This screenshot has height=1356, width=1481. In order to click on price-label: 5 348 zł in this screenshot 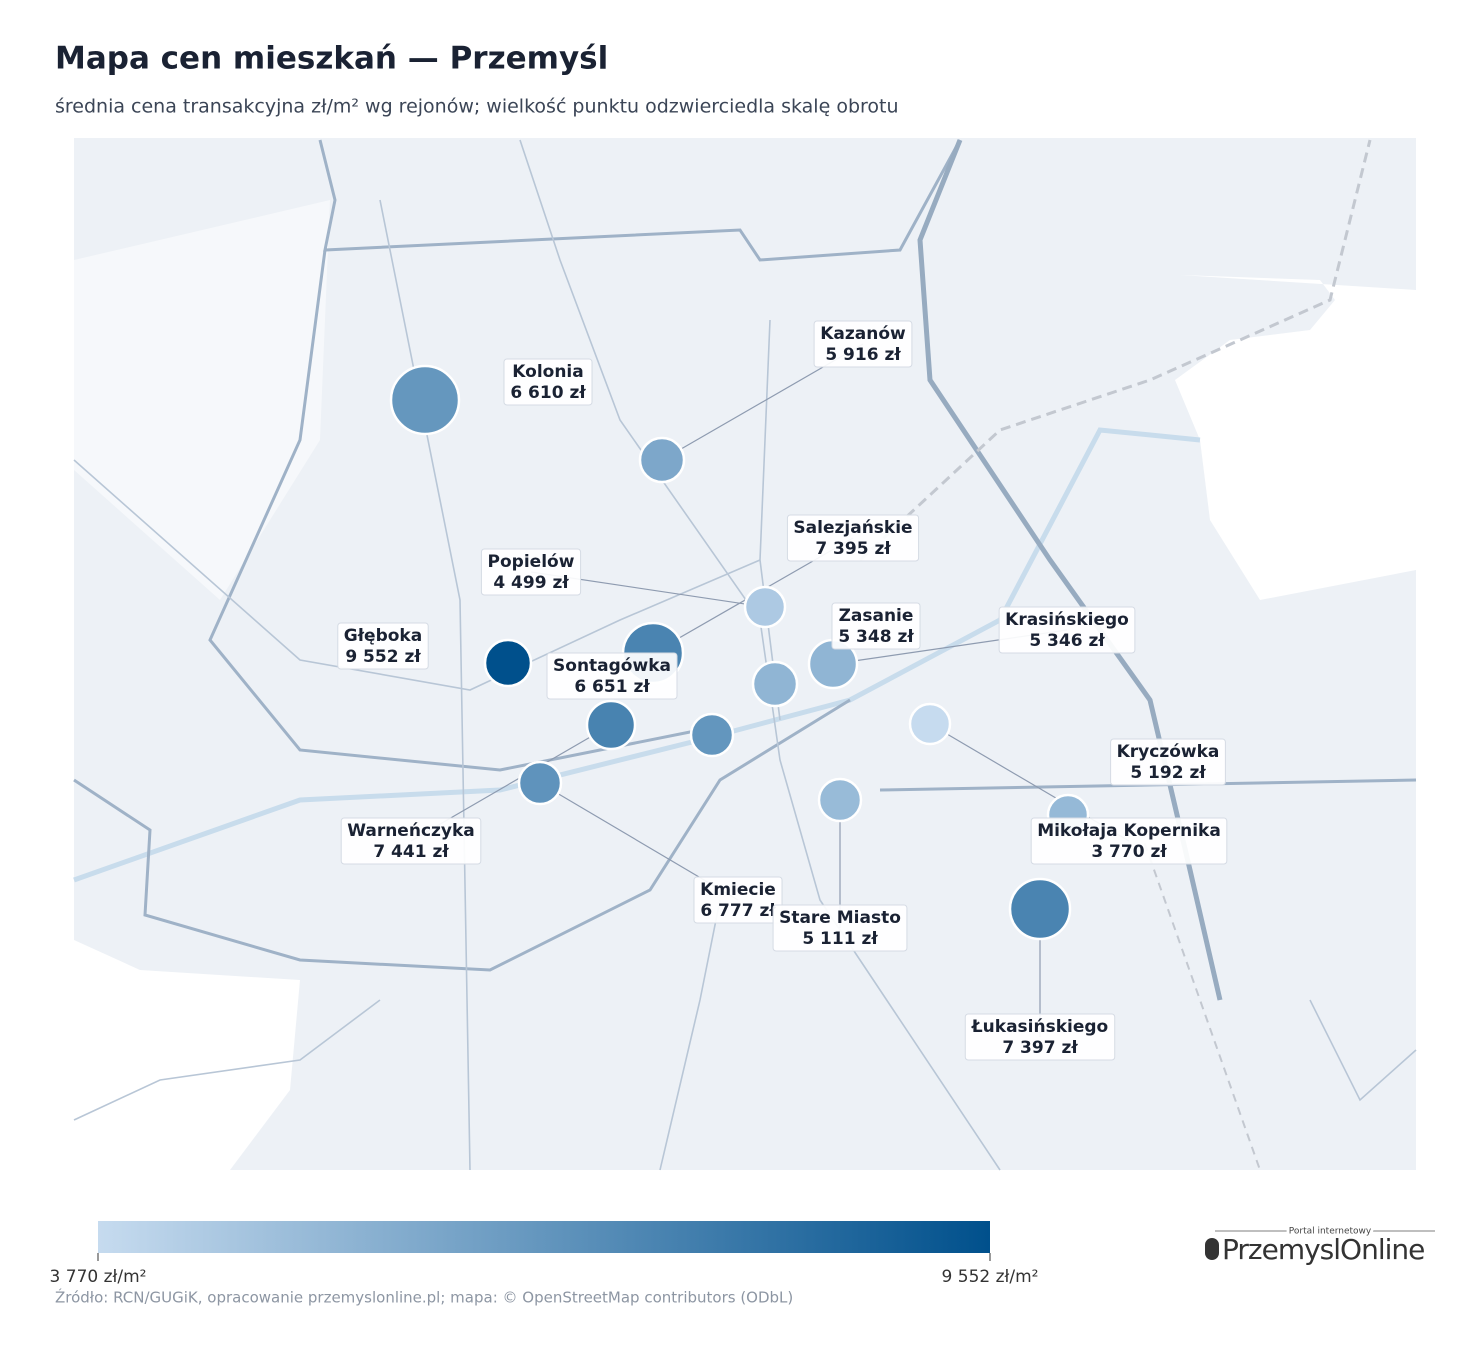, I will do `click(876, 637)`.